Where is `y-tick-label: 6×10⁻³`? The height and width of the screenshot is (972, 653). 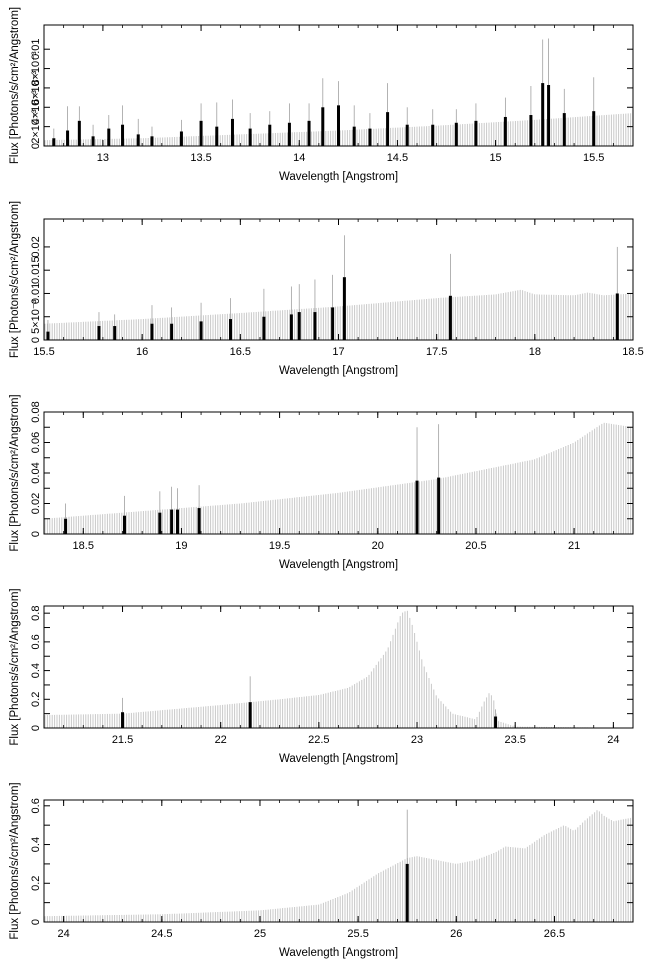
y-tick-label: 6×10⁻³ is located at coordinates (36, 87).